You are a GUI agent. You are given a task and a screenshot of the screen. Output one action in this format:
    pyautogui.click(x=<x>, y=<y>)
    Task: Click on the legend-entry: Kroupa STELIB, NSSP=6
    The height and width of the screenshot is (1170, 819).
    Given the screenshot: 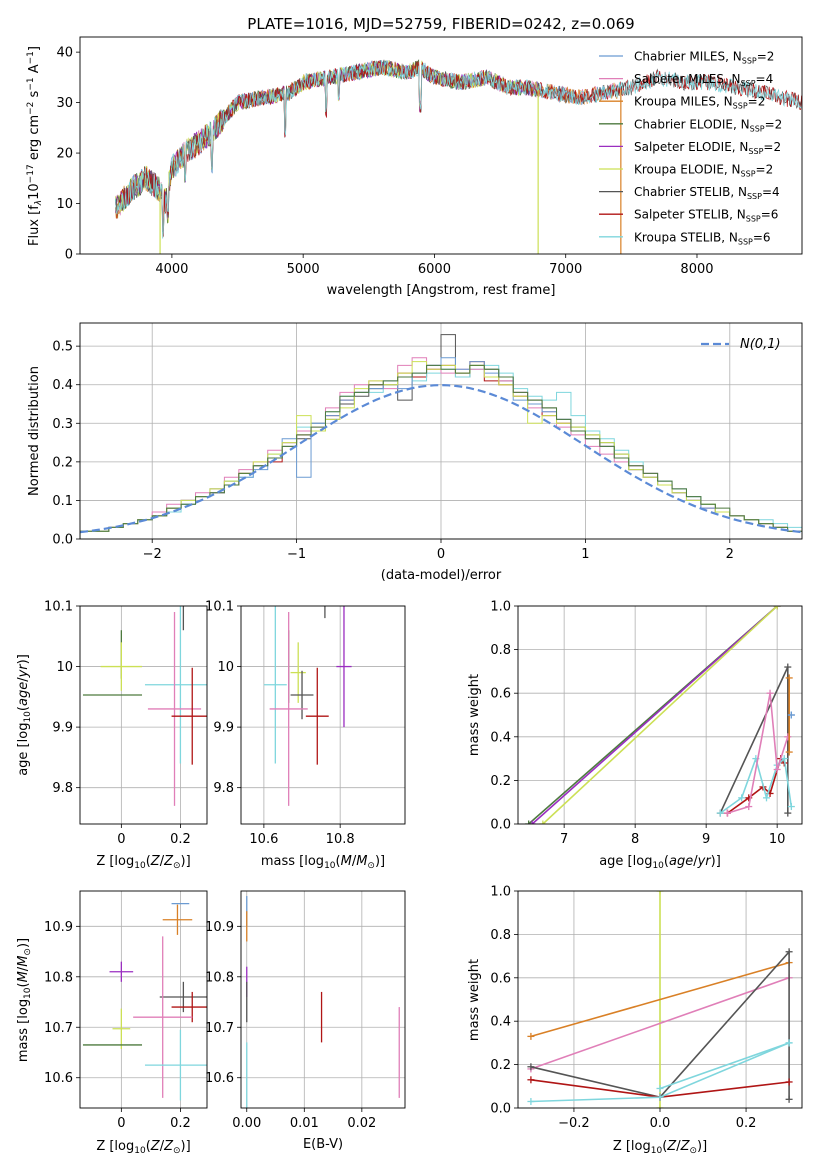 What is the action you would take?
    pyautogui.click(x=702, y=238)
    